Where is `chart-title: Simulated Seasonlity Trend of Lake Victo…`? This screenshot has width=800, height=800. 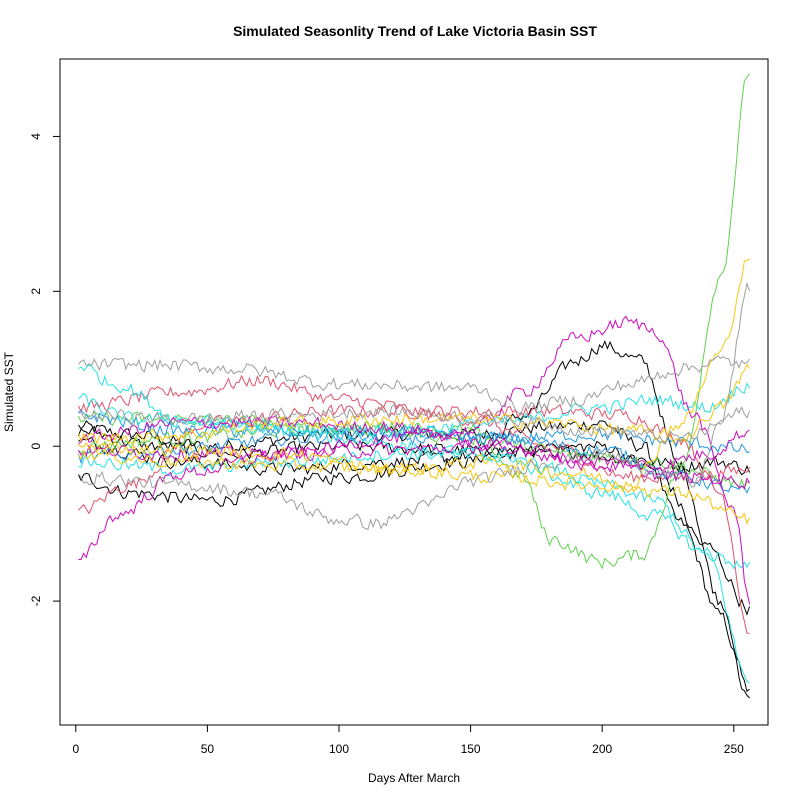
chart-title: Simulated Seasonlity Trend of Lake Victo… is located at coordinates (415, 31).